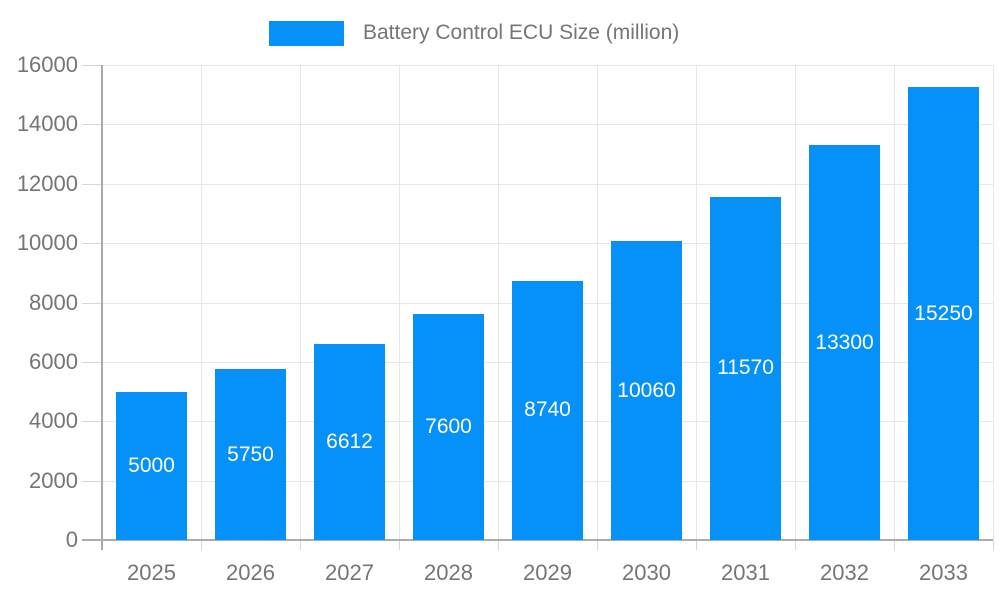  I want to click on bar-value-label: 13300, so click(844, 342).